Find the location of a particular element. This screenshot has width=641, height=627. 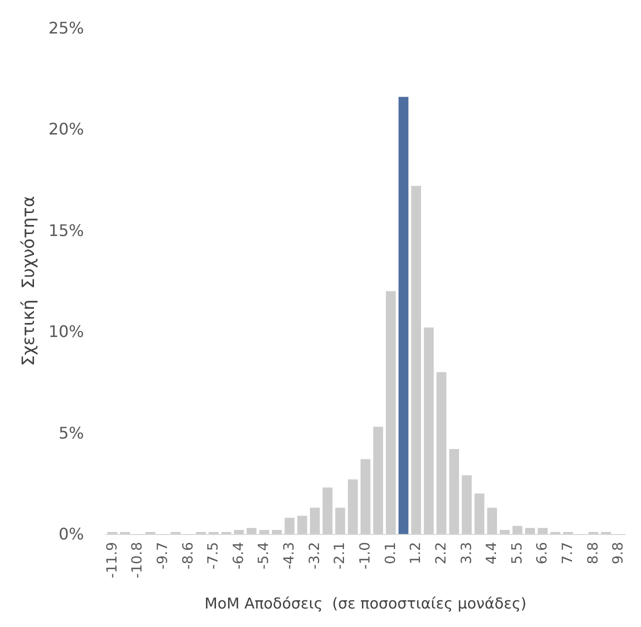

x-tick-label: -10.8 is located at coordinates (138, 560).